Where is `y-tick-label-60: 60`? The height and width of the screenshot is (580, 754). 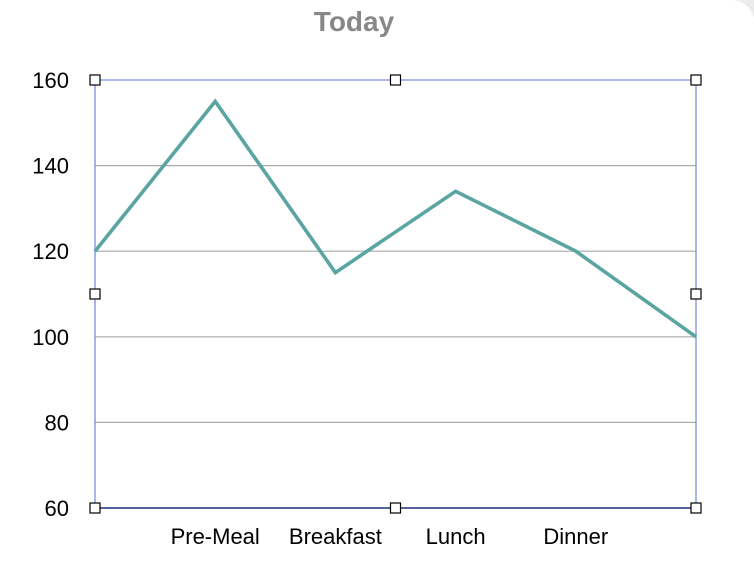
y-tick-label-60: 60 is located at coordinates (57, 508).